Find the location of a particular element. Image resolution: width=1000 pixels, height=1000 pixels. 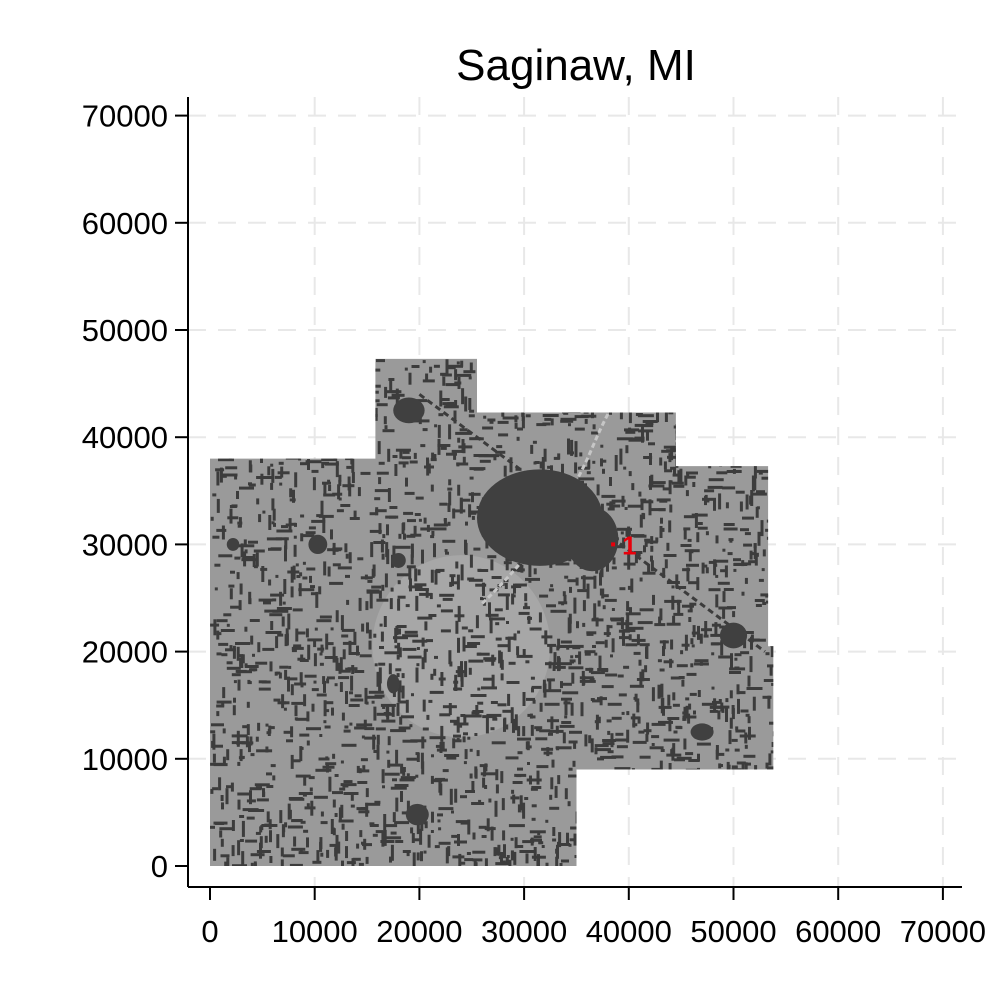

x-tick-label: 10000 is located at coordinates (315, 931).